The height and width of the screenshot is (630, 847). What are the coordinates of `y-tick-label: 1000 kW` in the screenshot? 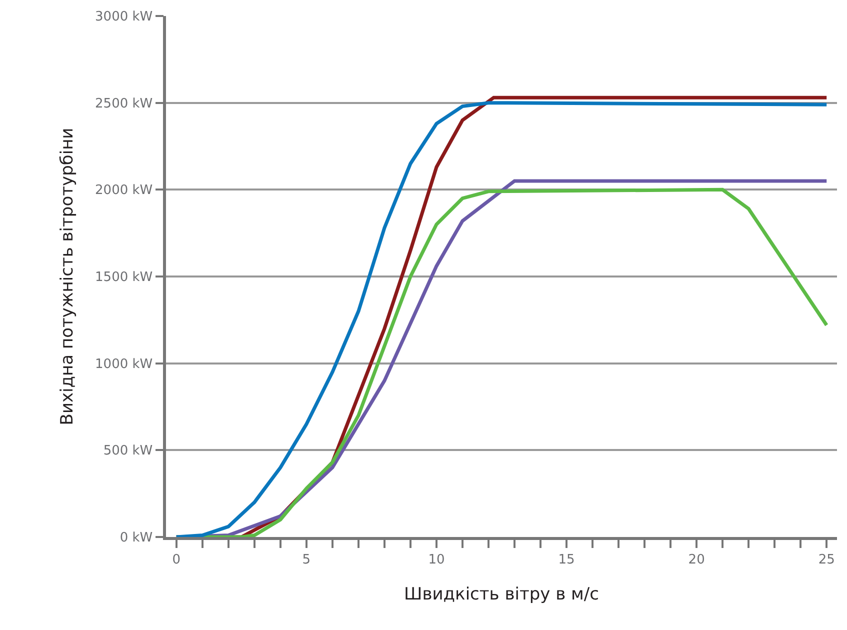 It's located at (124, 364).